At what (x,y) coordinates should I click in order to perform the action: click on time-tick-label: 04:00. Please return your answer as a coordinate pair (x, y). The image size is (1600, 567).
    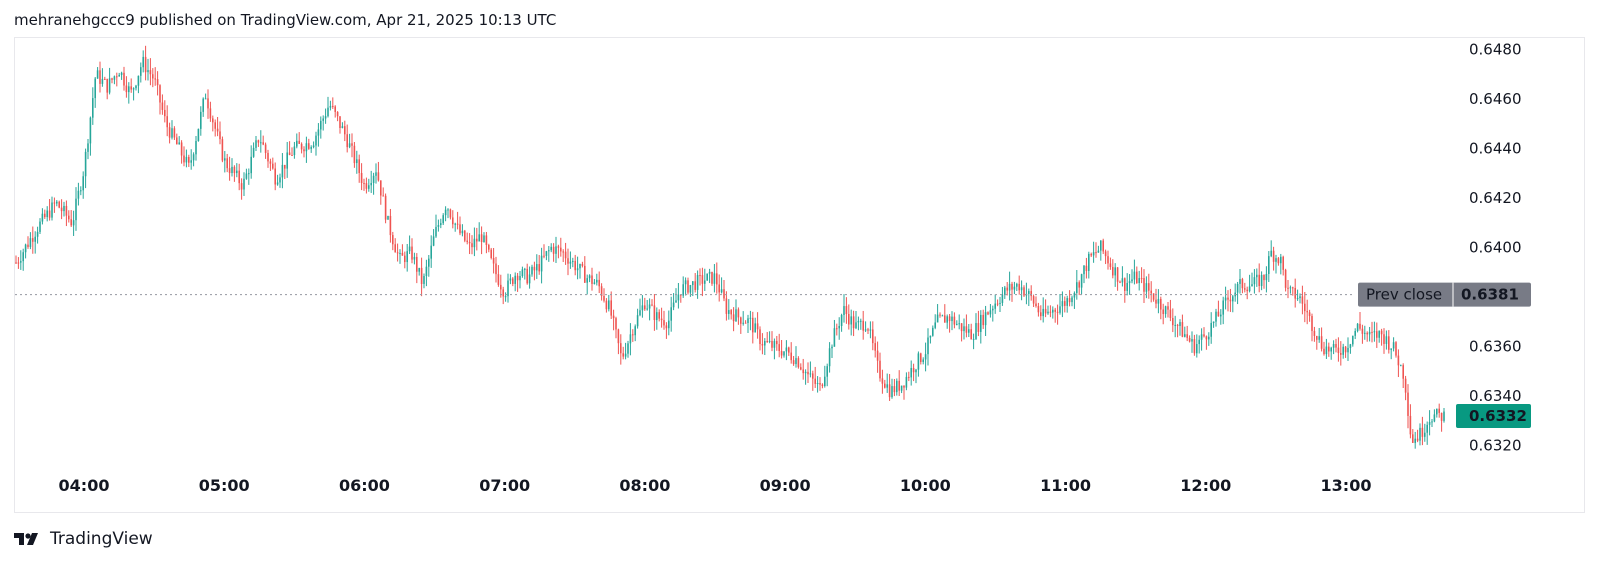
    Looking at the image, I should click on (84, 485).